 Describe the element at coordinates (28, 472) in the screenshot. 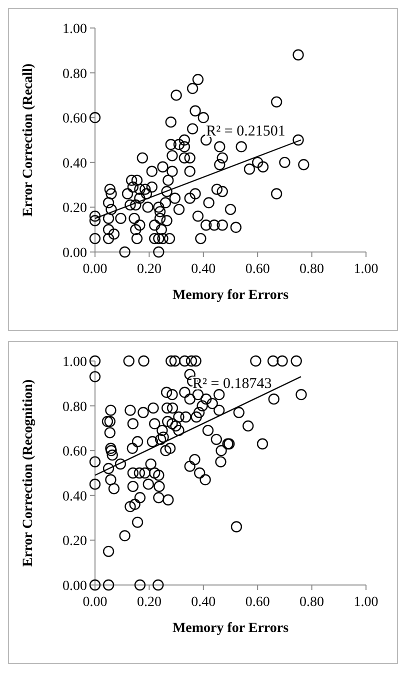

I see `y-axis-title: Error Correction (Recognition)` at that location.